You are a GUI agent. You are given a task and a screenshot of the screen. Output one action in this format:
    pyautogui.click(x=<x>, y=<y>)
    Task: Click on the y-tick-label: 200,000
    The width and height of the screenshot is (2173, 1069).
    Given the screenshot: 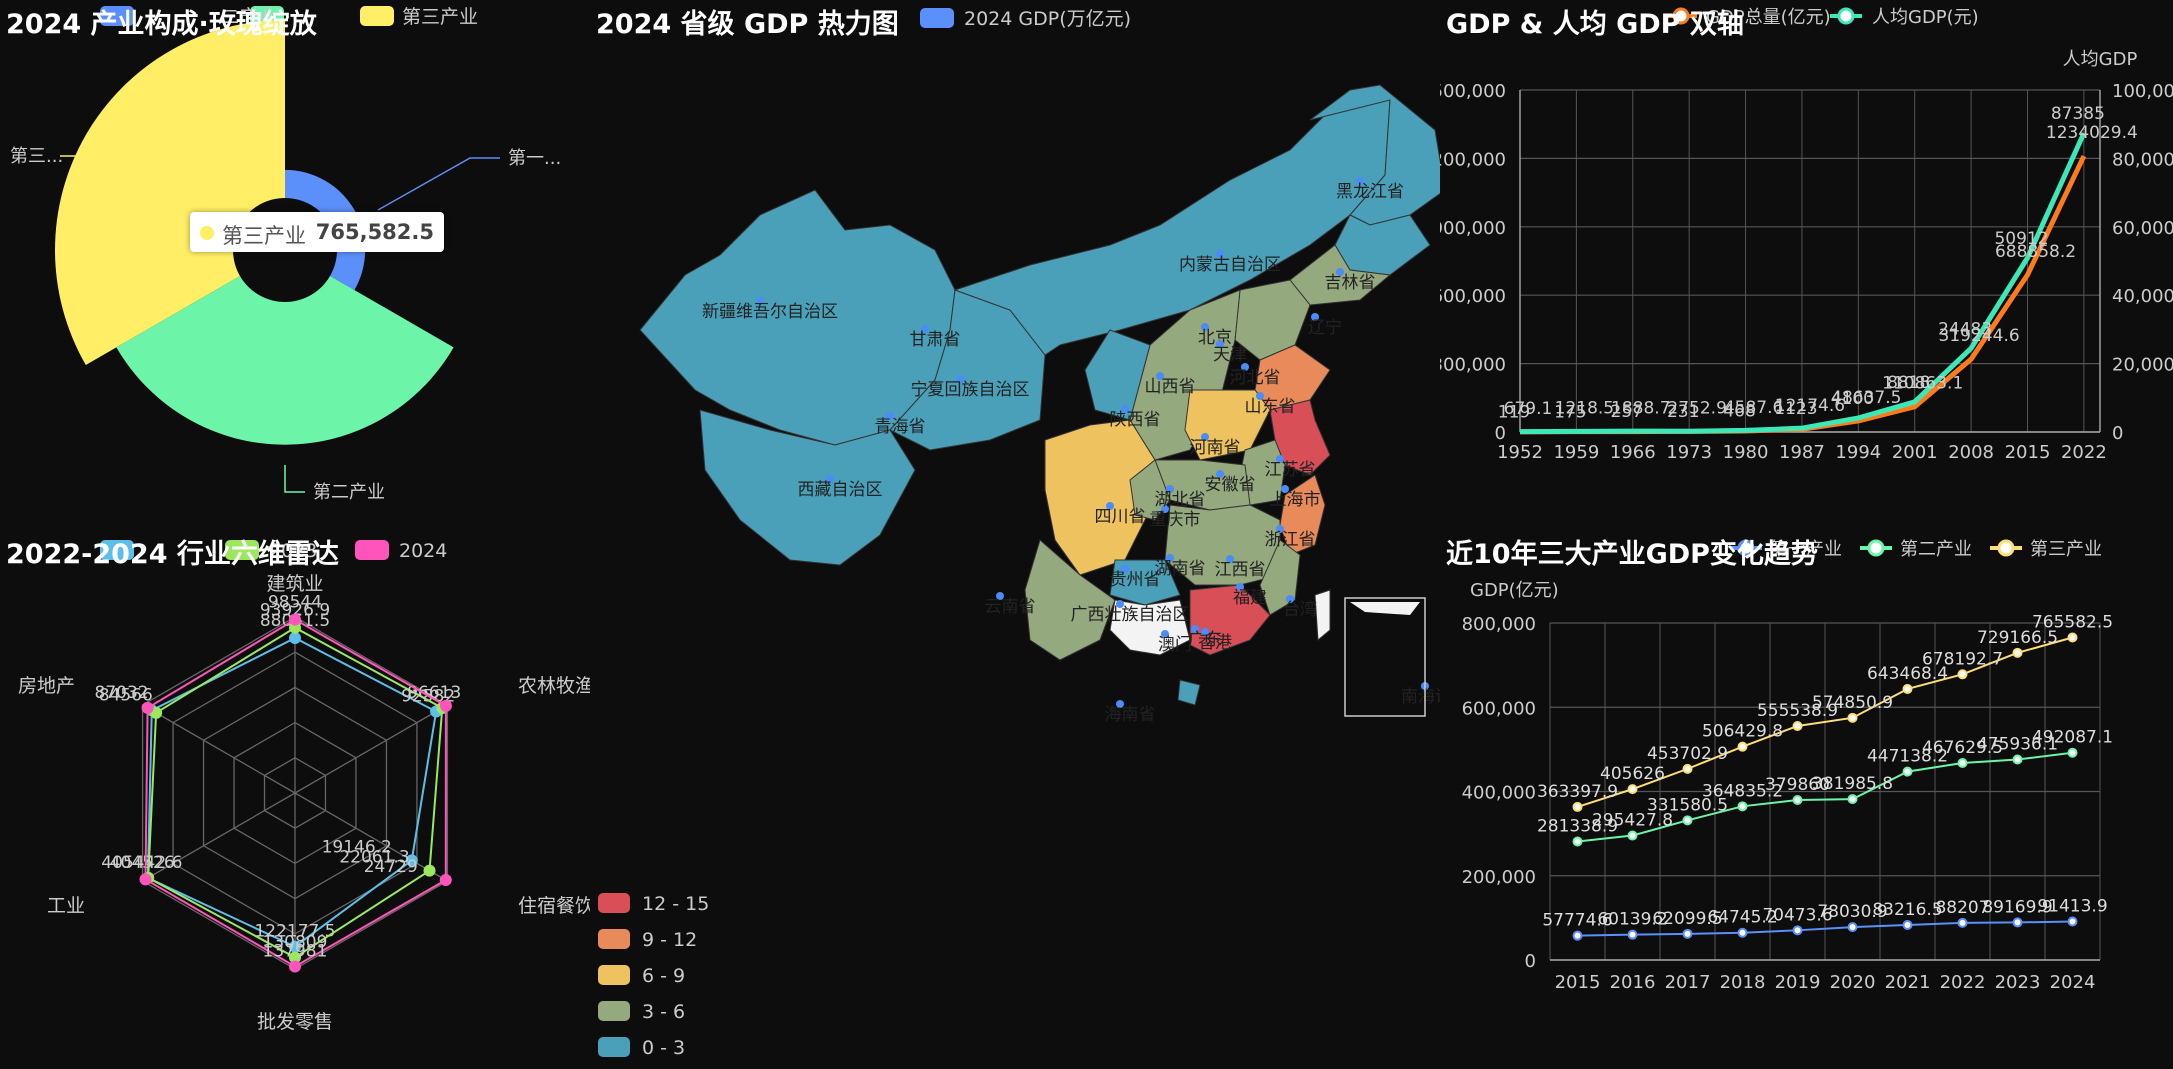 What is the action you would take?
    pyautogui.click(x=1499, y=877)
    